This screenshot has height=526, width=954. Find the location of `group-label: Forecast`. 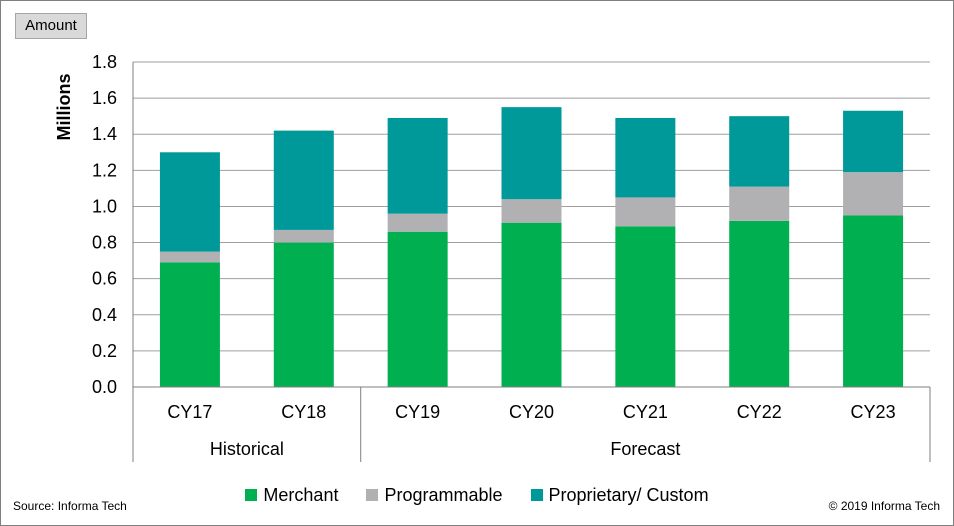

group-label: Forecast is located at coordinates (645, 449).